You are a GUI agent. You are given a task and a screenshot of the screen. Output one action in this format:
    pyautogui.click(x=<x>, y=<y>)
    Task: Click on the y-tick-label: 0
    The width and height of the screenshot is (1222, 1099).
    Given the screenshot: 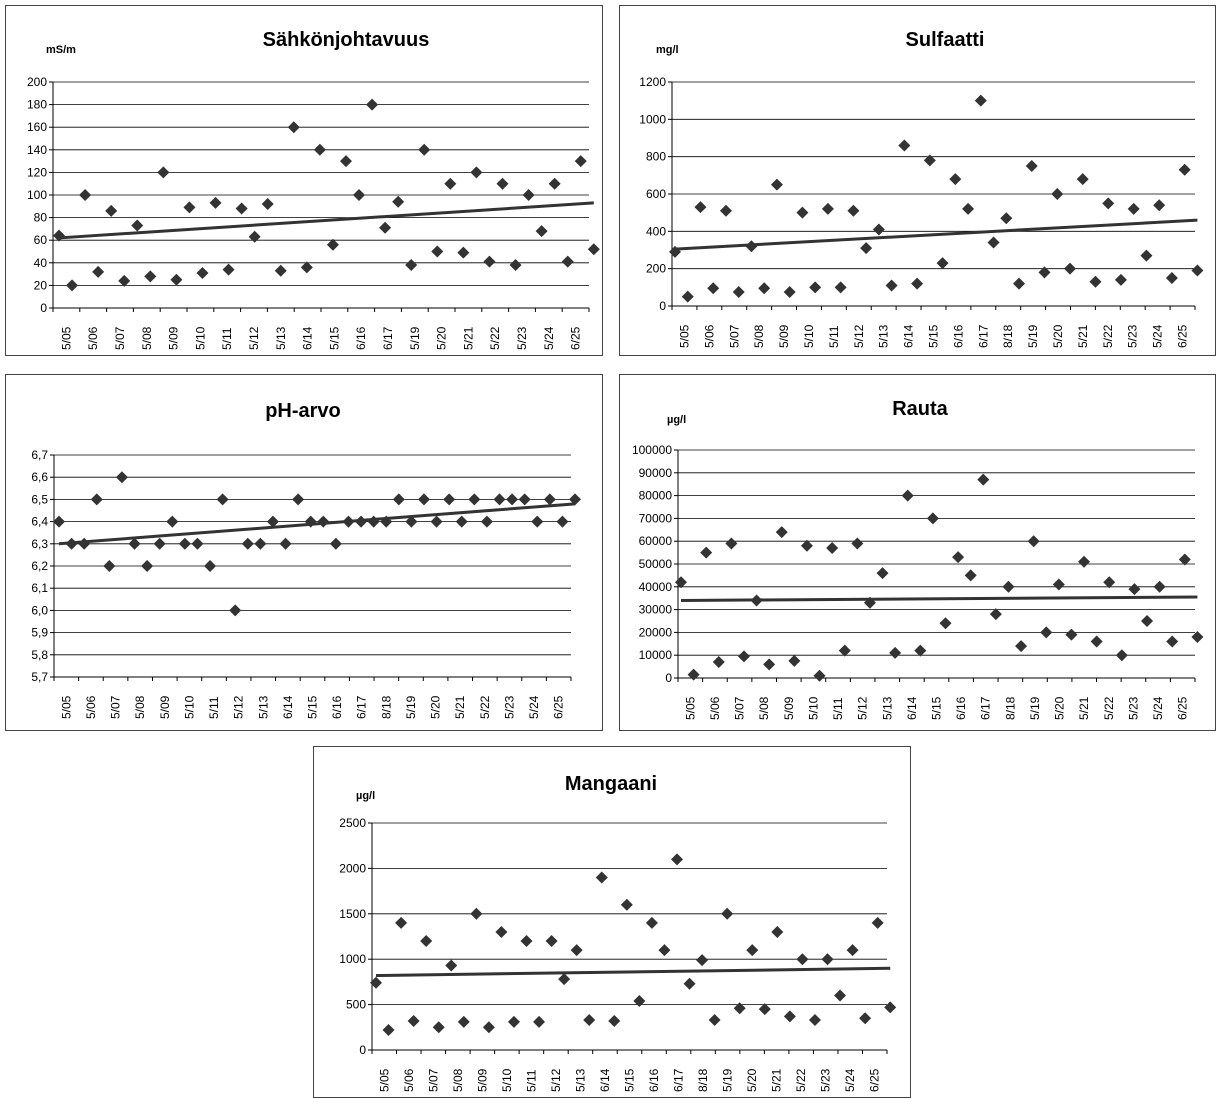 What is the action you would take?
    pyautogui.click(x=662, y=306)
    